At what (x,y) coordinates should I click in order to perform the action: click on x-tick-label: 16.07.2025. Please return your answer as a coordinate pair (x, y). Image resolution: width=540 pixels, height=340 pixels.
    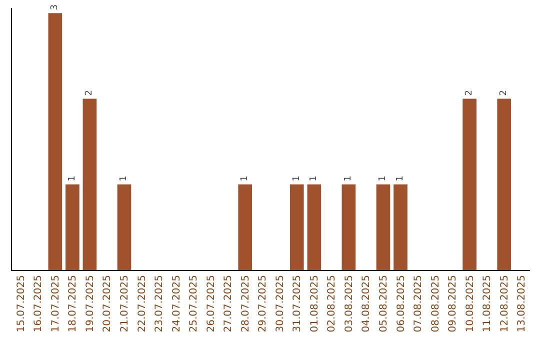
    Looking at the image, I should click on (38, 303).